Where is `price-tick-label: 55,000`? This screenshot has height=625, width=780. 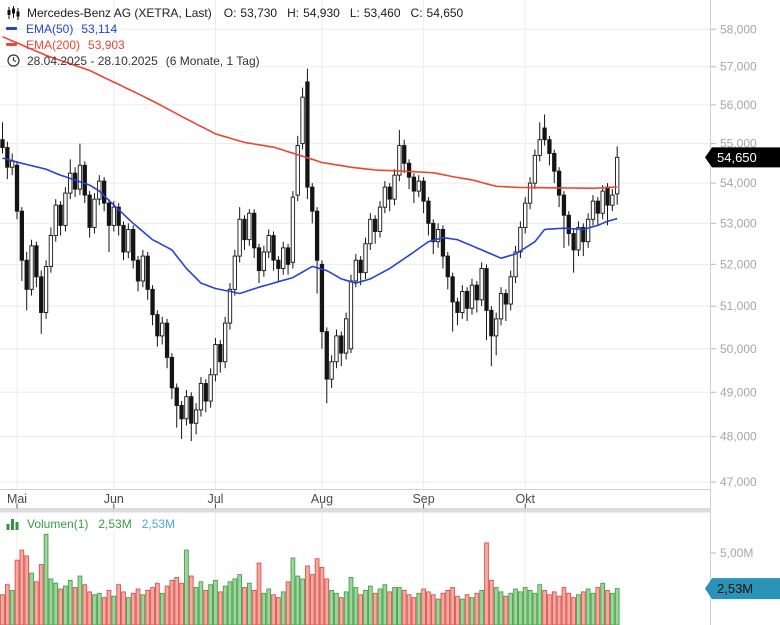
price-tick-label: 55,000 is located at coordinates (738, 144).